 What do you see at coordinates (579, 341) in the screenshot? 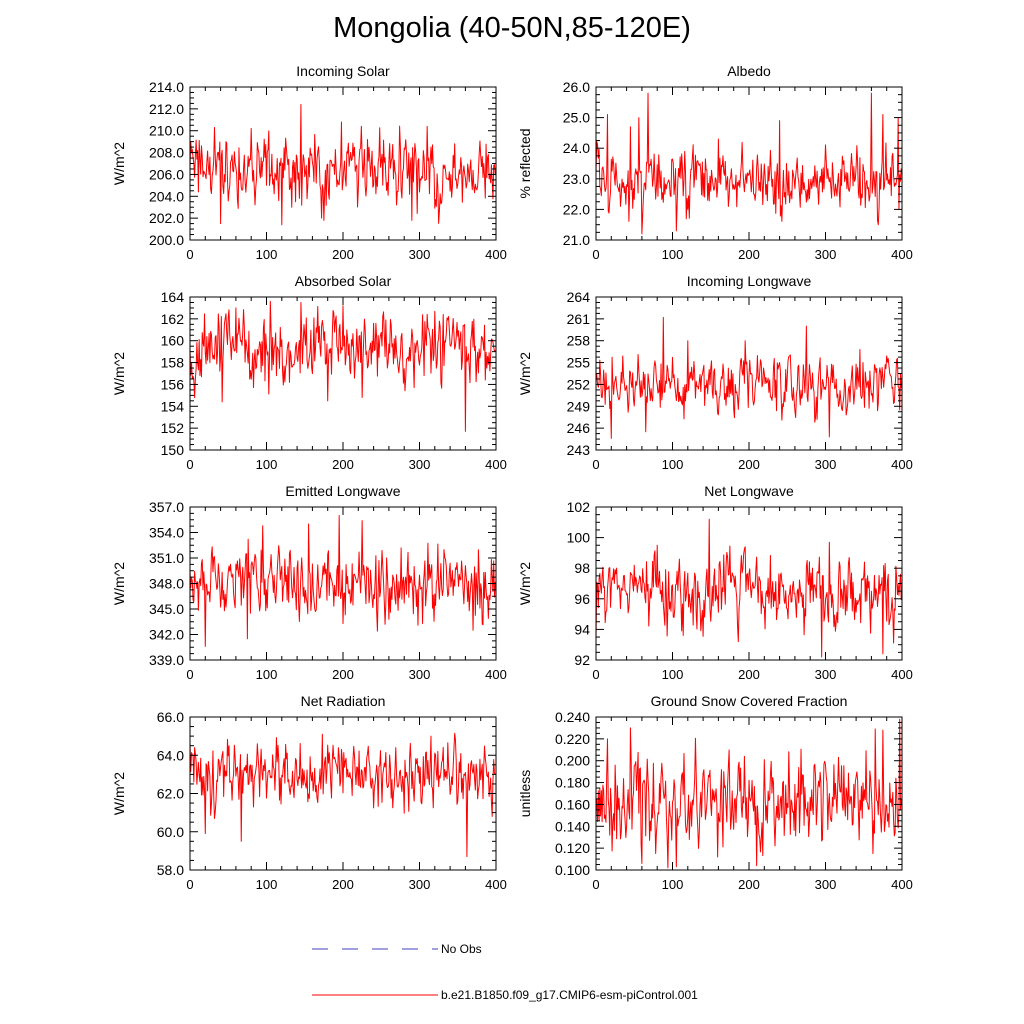
I see `y-tick-label: 258` at bounding box center [579, 341].